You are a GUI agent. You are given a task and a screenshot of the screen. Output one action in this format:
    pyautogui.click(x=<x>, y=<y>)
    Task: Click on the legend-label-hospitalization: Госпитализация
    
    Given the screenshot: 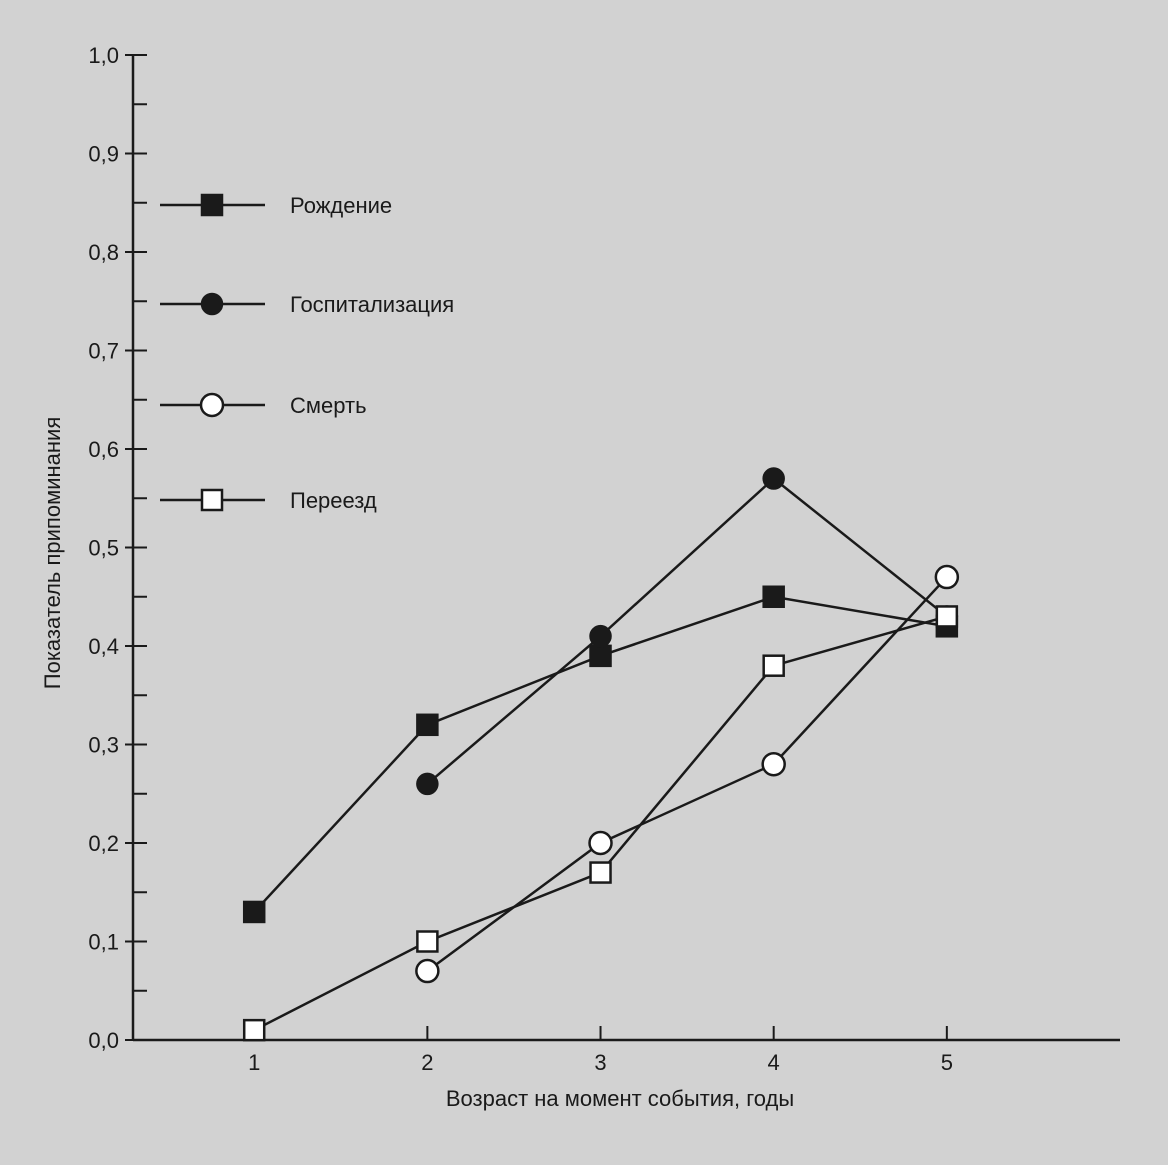 What is the action you would take?
    pyautogui.click(x=372, y=304)
    